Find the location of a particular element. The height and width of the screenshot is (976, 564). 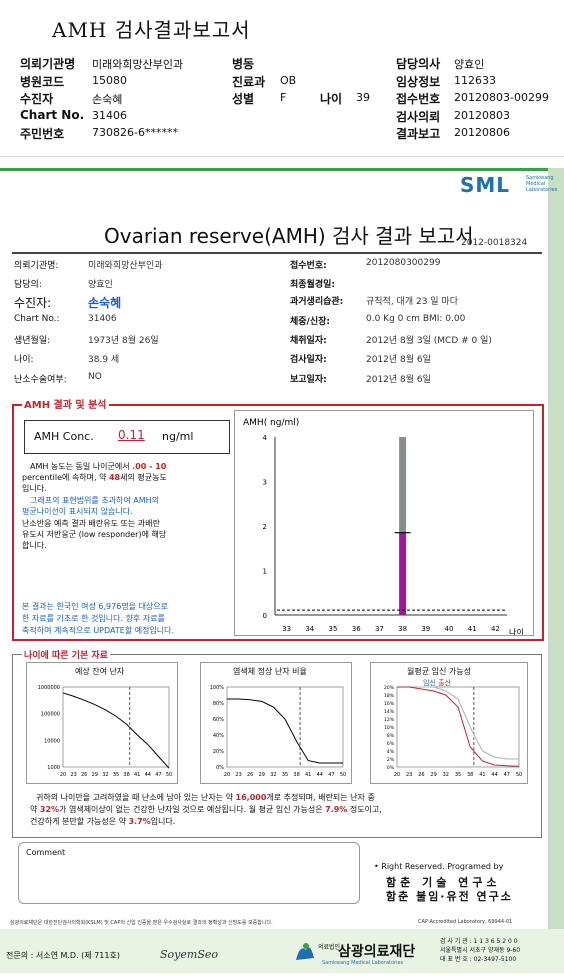

summary-label: 성별 is located at coordinates (243, 99).